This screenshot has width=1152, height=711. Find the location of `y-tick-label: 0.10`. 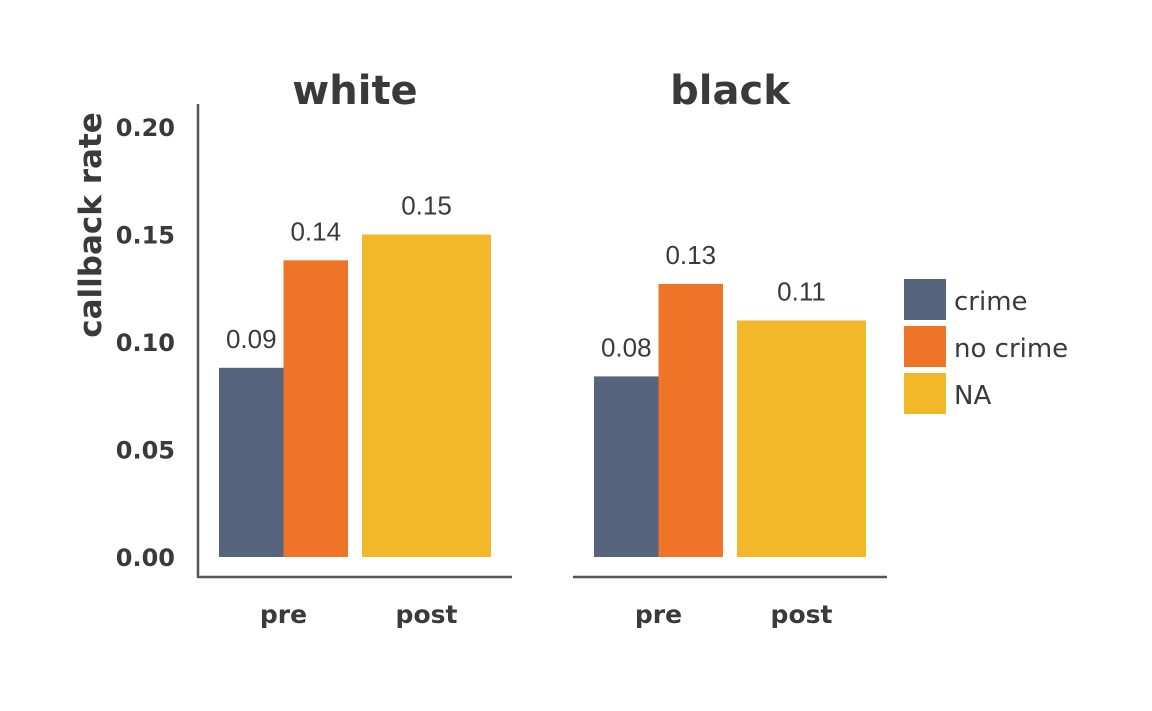

y-tick-label: 0.10 is located at coordinates (145, 343).